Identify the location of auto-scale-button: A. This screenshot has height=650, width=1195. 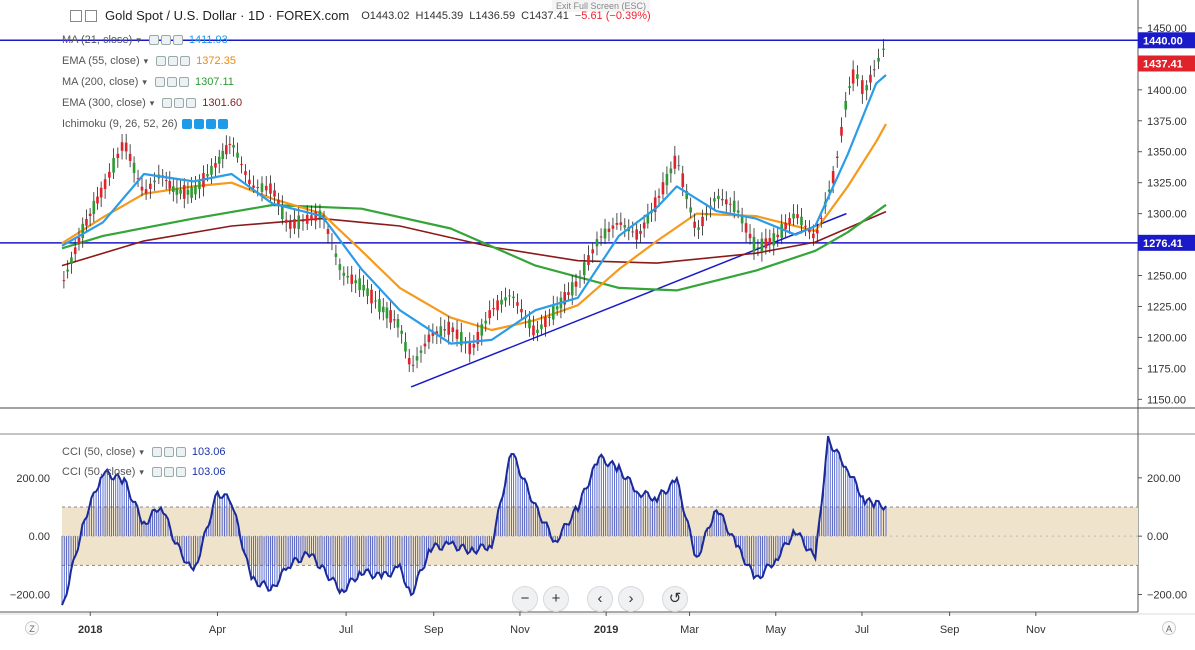
(1169, 628).